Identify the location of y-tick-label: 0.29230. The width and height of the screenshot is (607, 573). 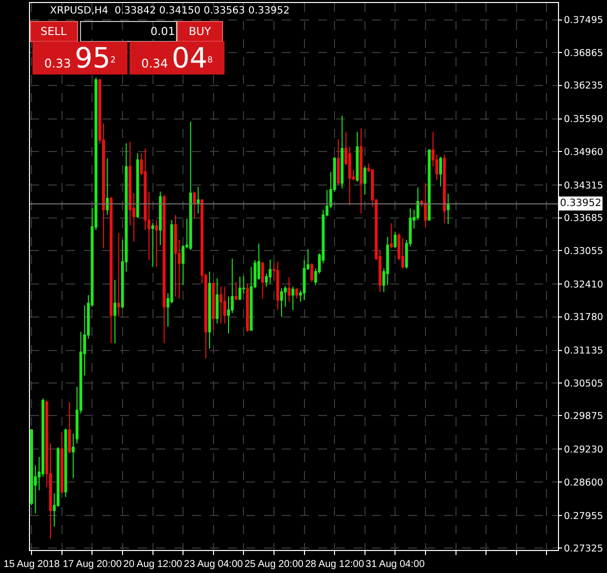
(584, 450).